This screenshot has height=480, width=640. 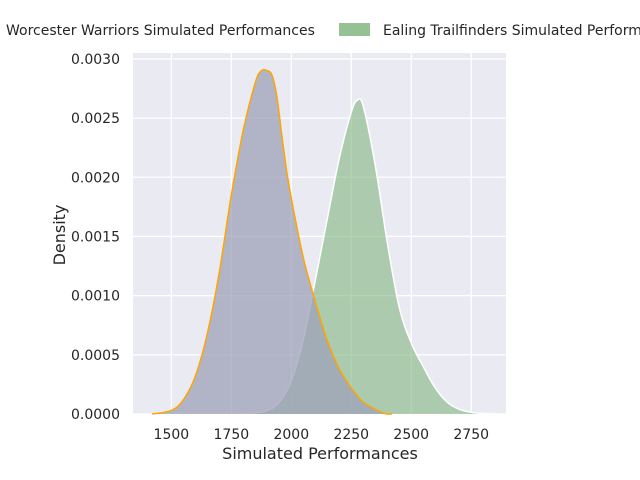 What do you see at coordinates (411, 435) in the screenshot?
I see `x-tick-label: 2500` at bounding box center [411, 435].